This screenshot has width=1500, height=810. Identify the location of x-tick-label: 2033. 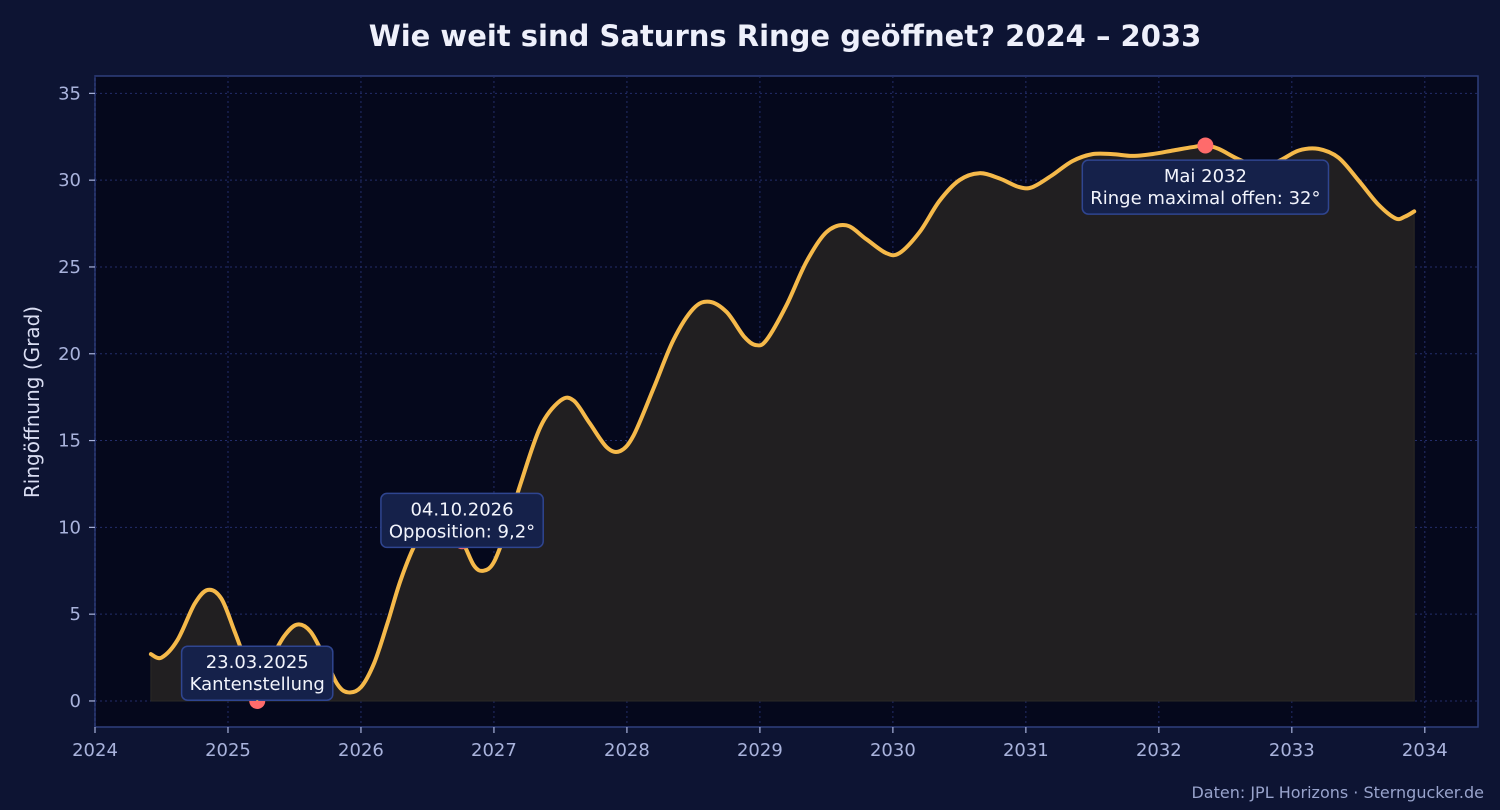
(1292, 750).